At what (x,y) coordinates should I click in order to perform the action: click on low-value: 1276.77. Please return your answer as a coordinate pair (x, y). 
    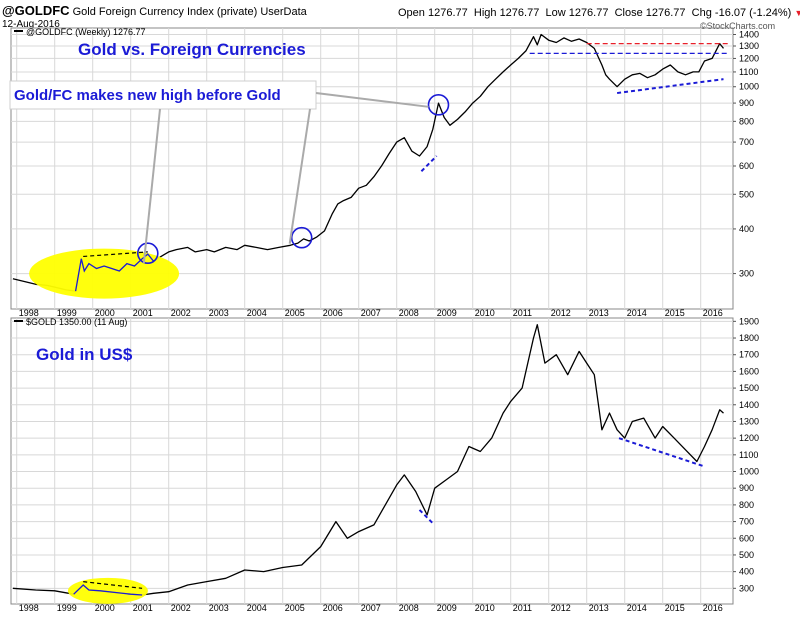
    Looking at the image, I should click on (588, 13).